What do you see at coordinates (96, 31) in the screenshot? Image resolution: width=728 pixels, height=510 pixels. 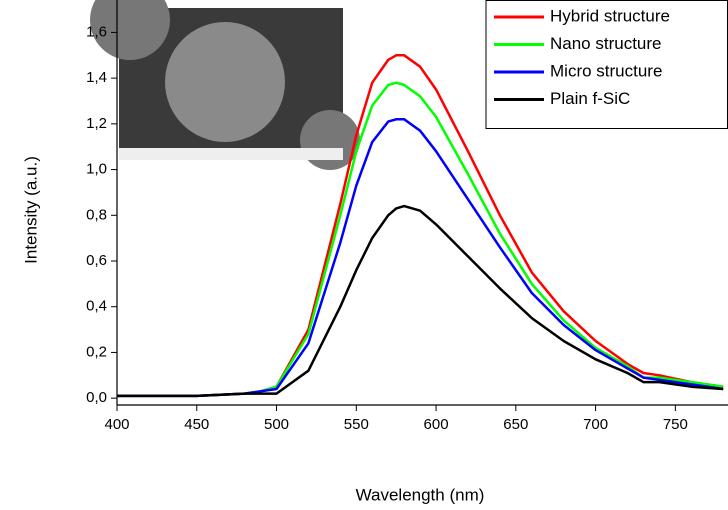 I see `y-tick-label: 1,6` at bounding box center [96, 31].